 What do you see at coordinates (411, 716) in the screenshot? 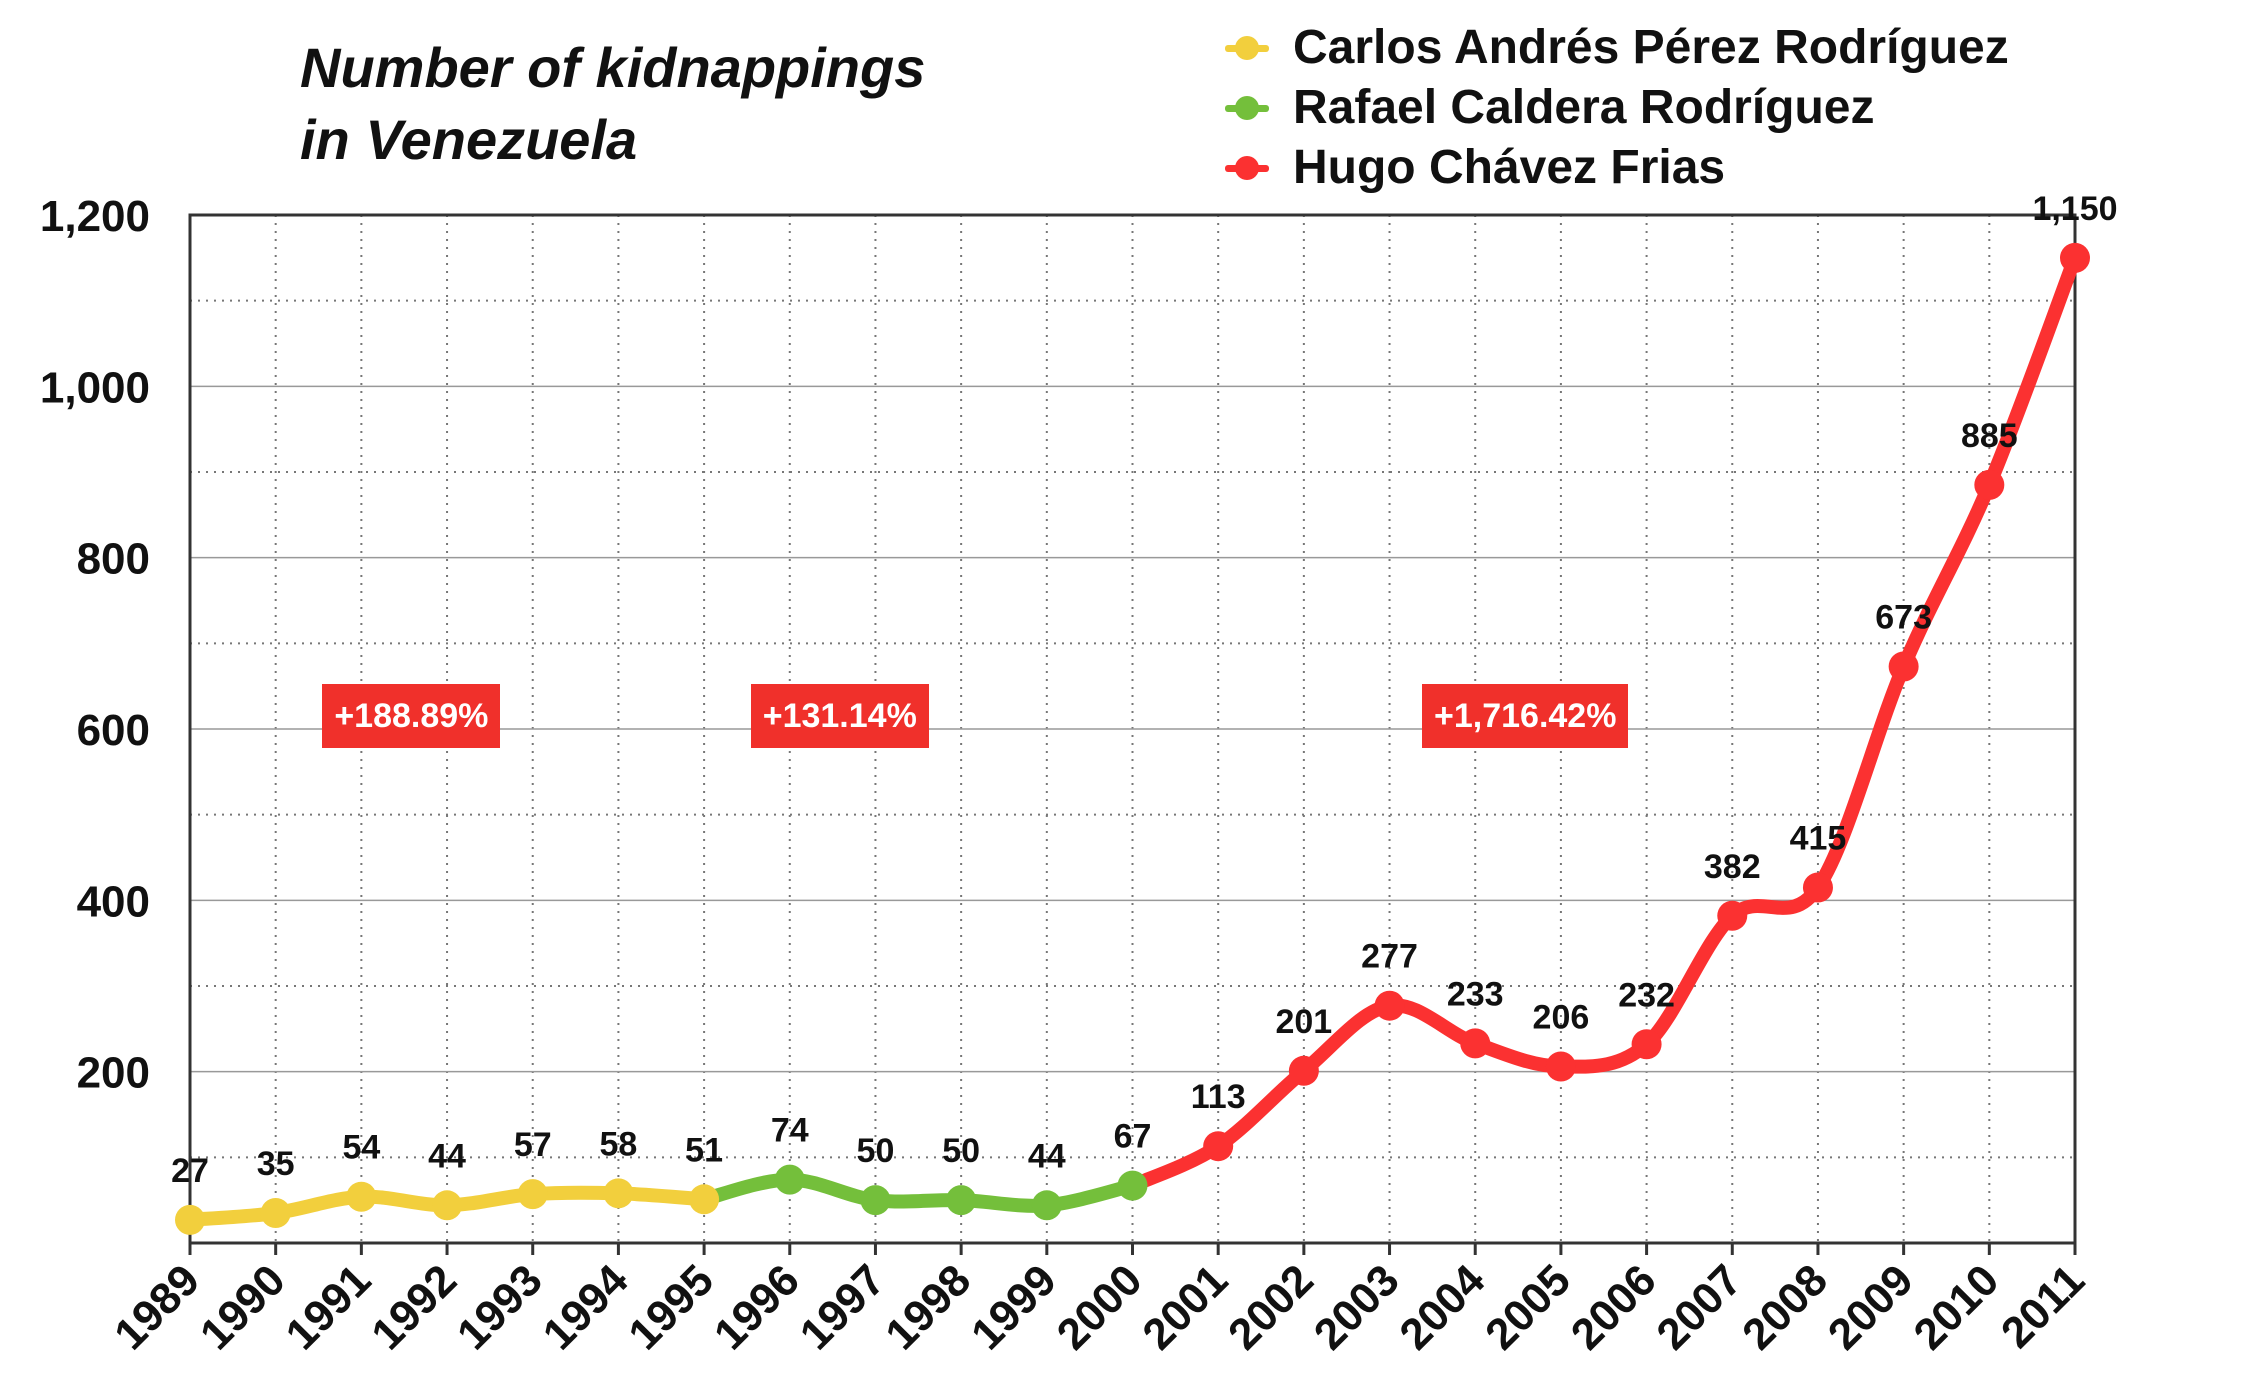
I see `change-badge-perez: +188.89%` at bounding box center [411, 716].